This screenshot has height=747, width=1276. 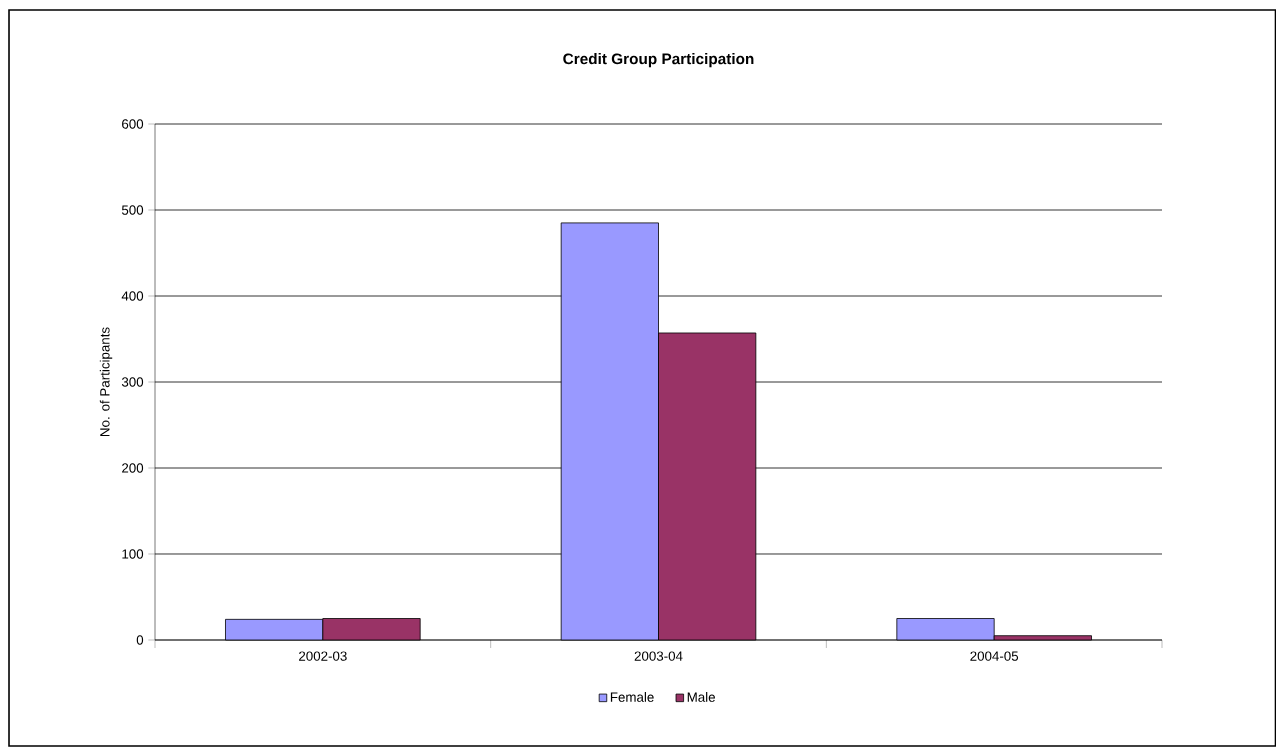 What do you see at coordinates (140, 640) in the screenshot?
I see `y-tick-label: 0` at bounding box center [140, 640].